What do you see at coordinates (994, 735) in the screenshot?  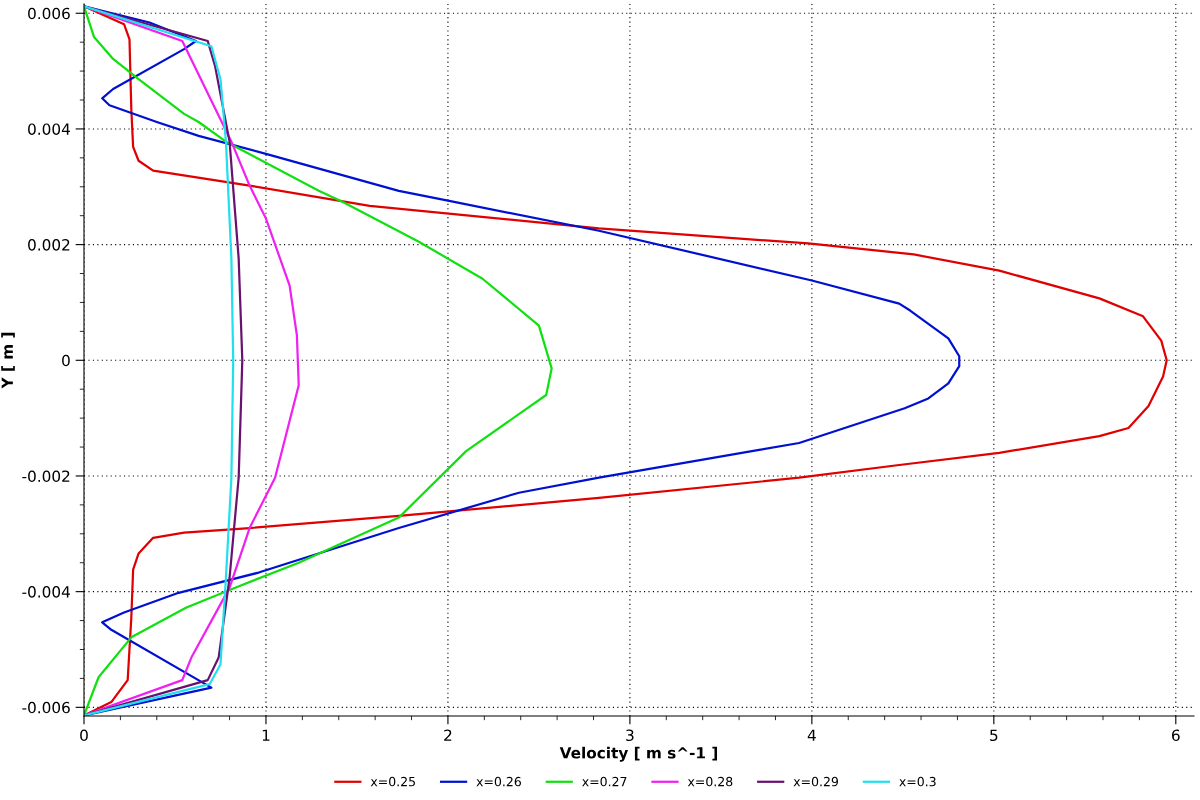 I see `x-tick-label: 5` at bounding box center [994, 735].